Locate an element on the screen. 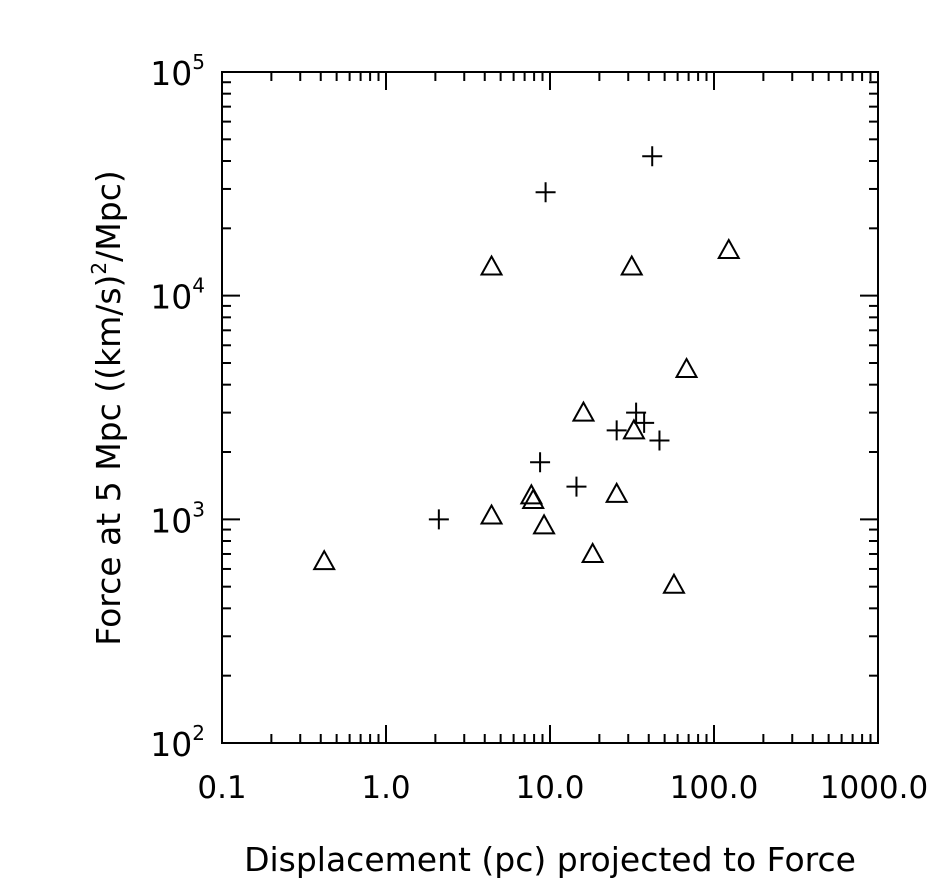 The image size is (944, 885). y-tick-exponent: 2 is located at coordinates (198, 733).